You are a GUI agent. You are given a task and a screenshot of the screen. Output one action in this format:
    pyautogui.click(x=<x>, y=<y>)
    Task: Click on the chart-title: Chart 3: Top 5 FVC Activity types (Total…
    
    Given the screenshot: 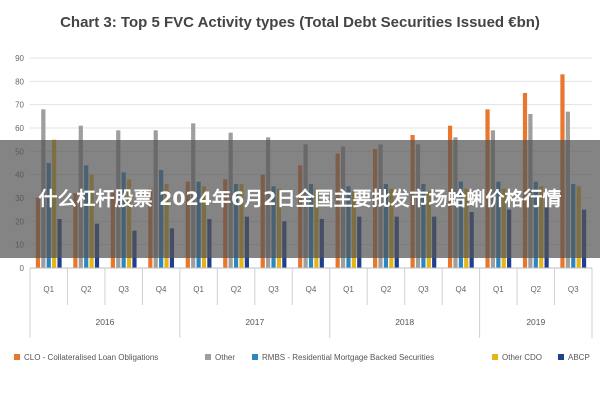 What is the action you would take?
    pyautogui.click(x=300, y=22)
    